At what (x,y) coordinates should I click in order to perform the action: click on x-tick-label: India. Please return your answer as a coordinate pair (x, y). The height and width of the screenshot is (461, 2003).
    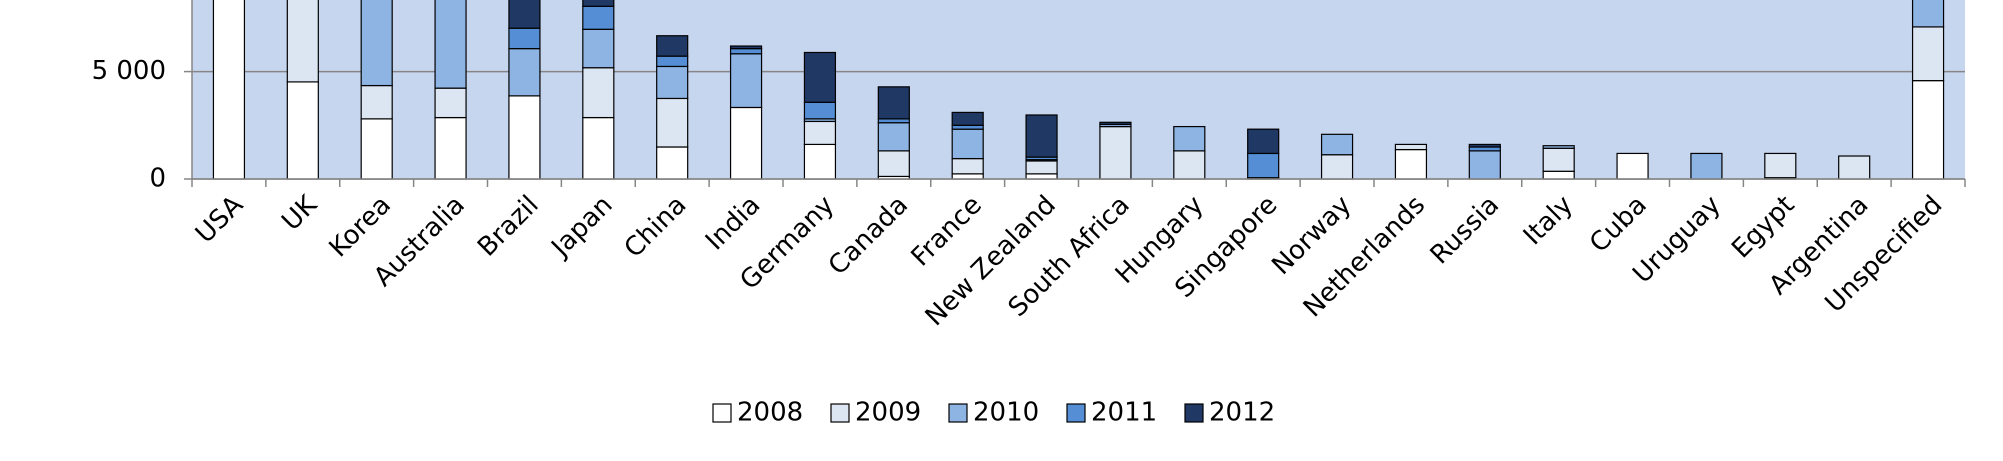
    Looking at the image, I should click on (733, 223).